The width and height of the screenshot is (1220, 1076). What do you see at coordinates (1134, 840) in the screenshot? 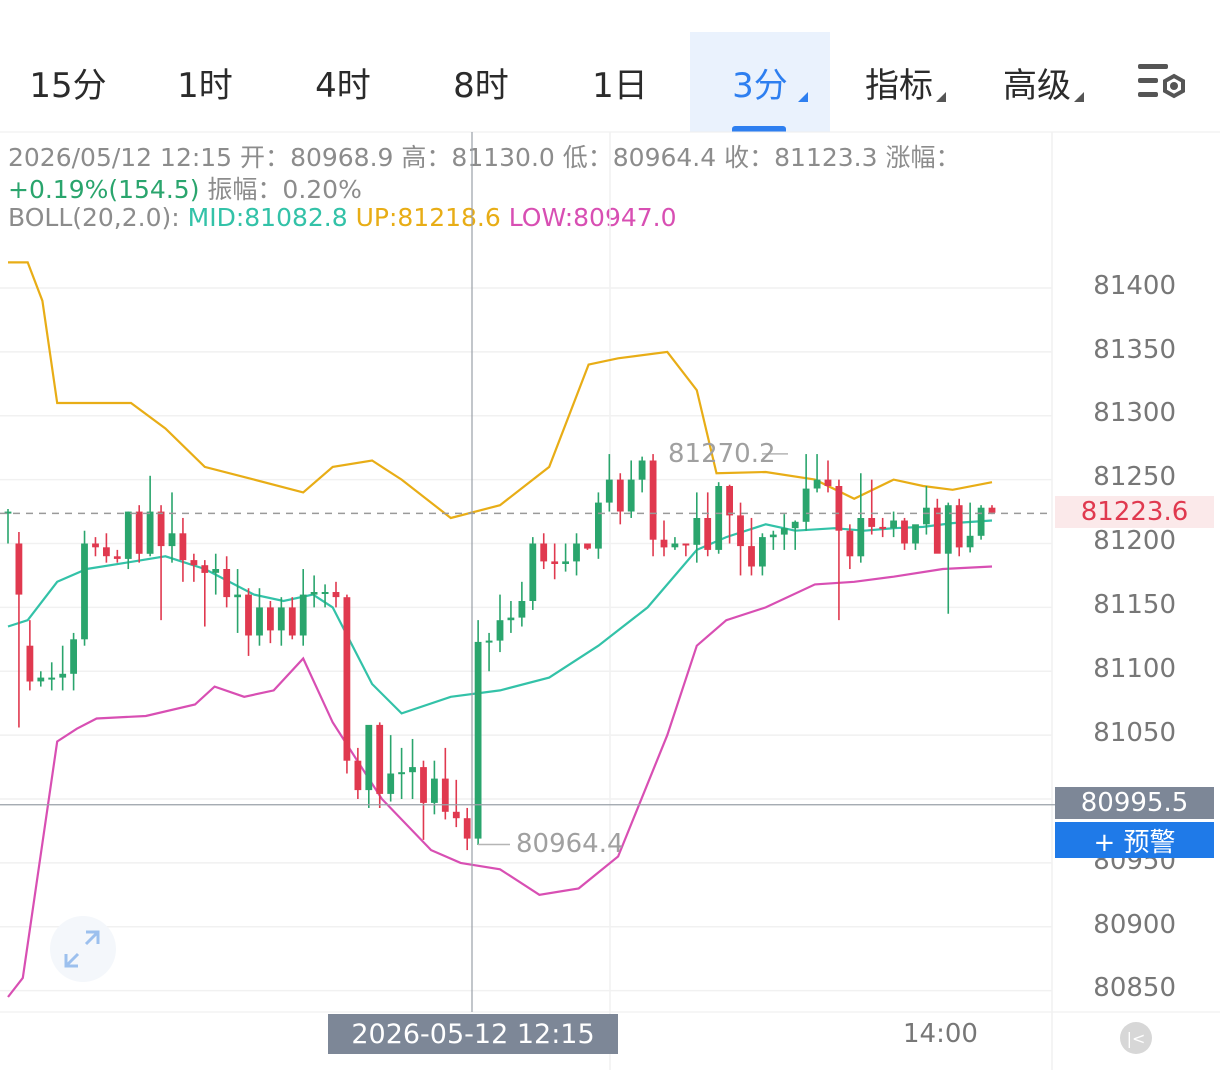
I see `add-alert-button: + 预警` at bounding box center [1134, 840].